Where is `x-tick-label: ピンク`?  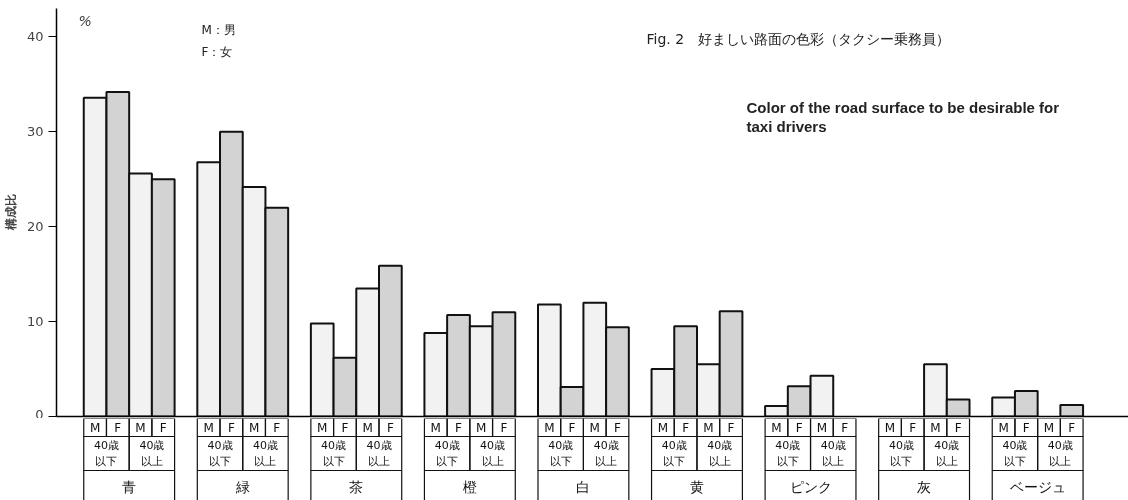
x-tick-label: ピンク is located at coordinates (810, 486).